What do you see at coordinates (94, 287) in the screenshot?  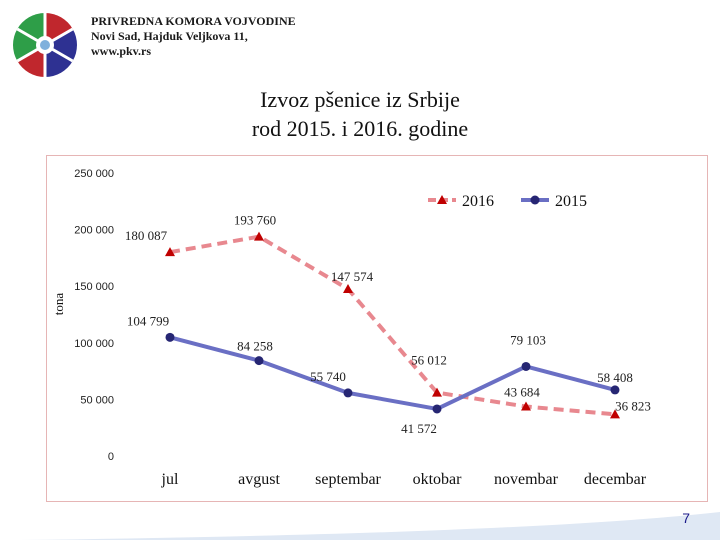 I see `y-tick-label: 150 000` at bounding box center [94, 287].